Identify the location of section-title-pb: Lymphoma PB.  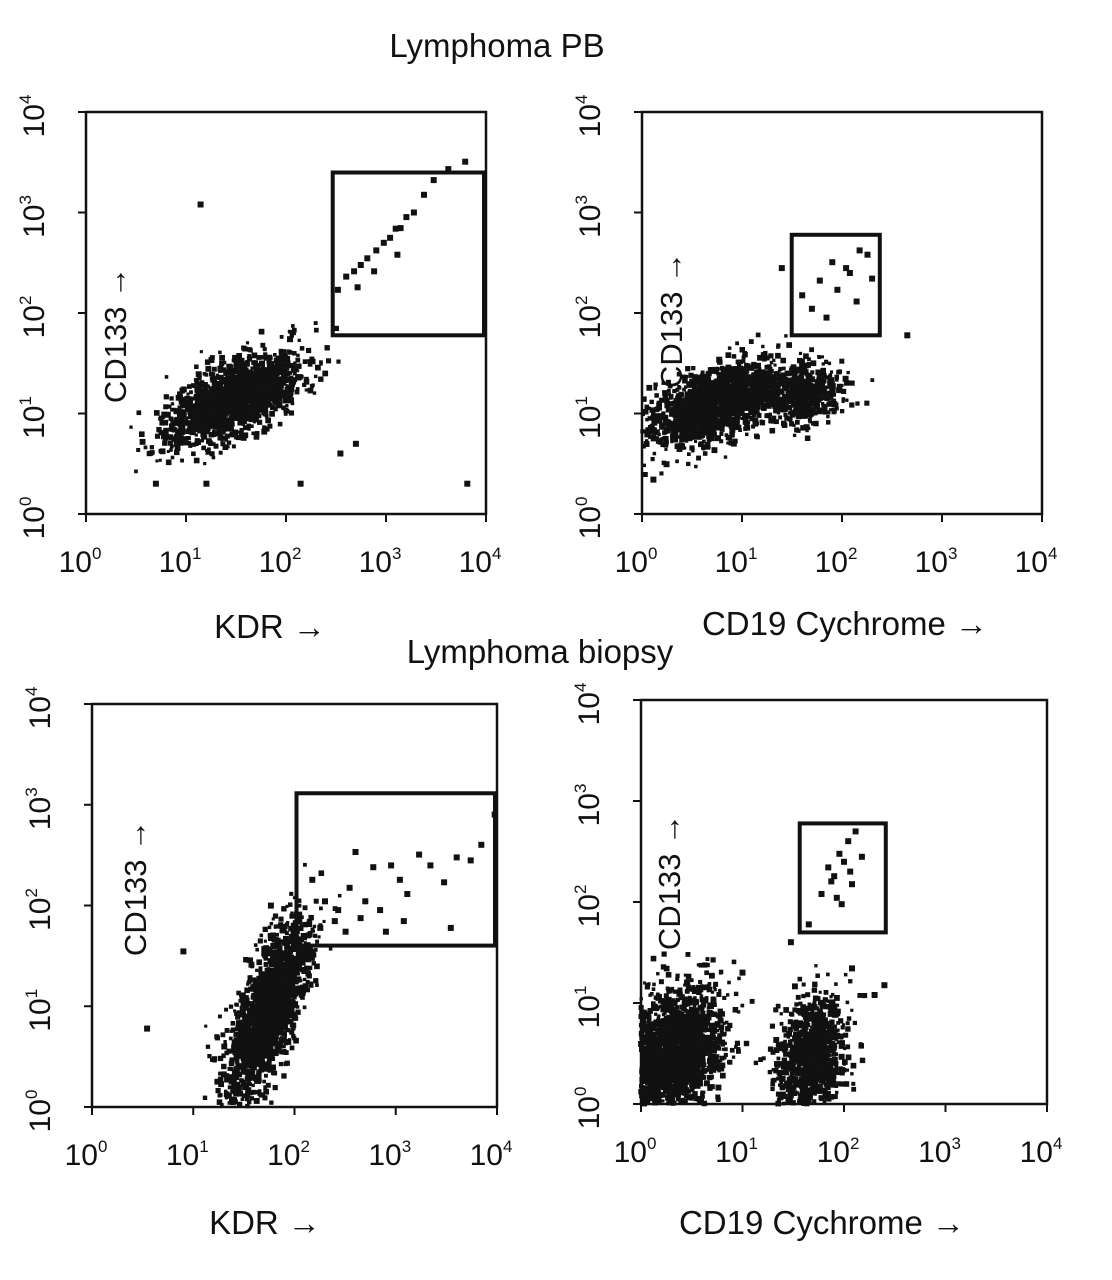
(496, 45).